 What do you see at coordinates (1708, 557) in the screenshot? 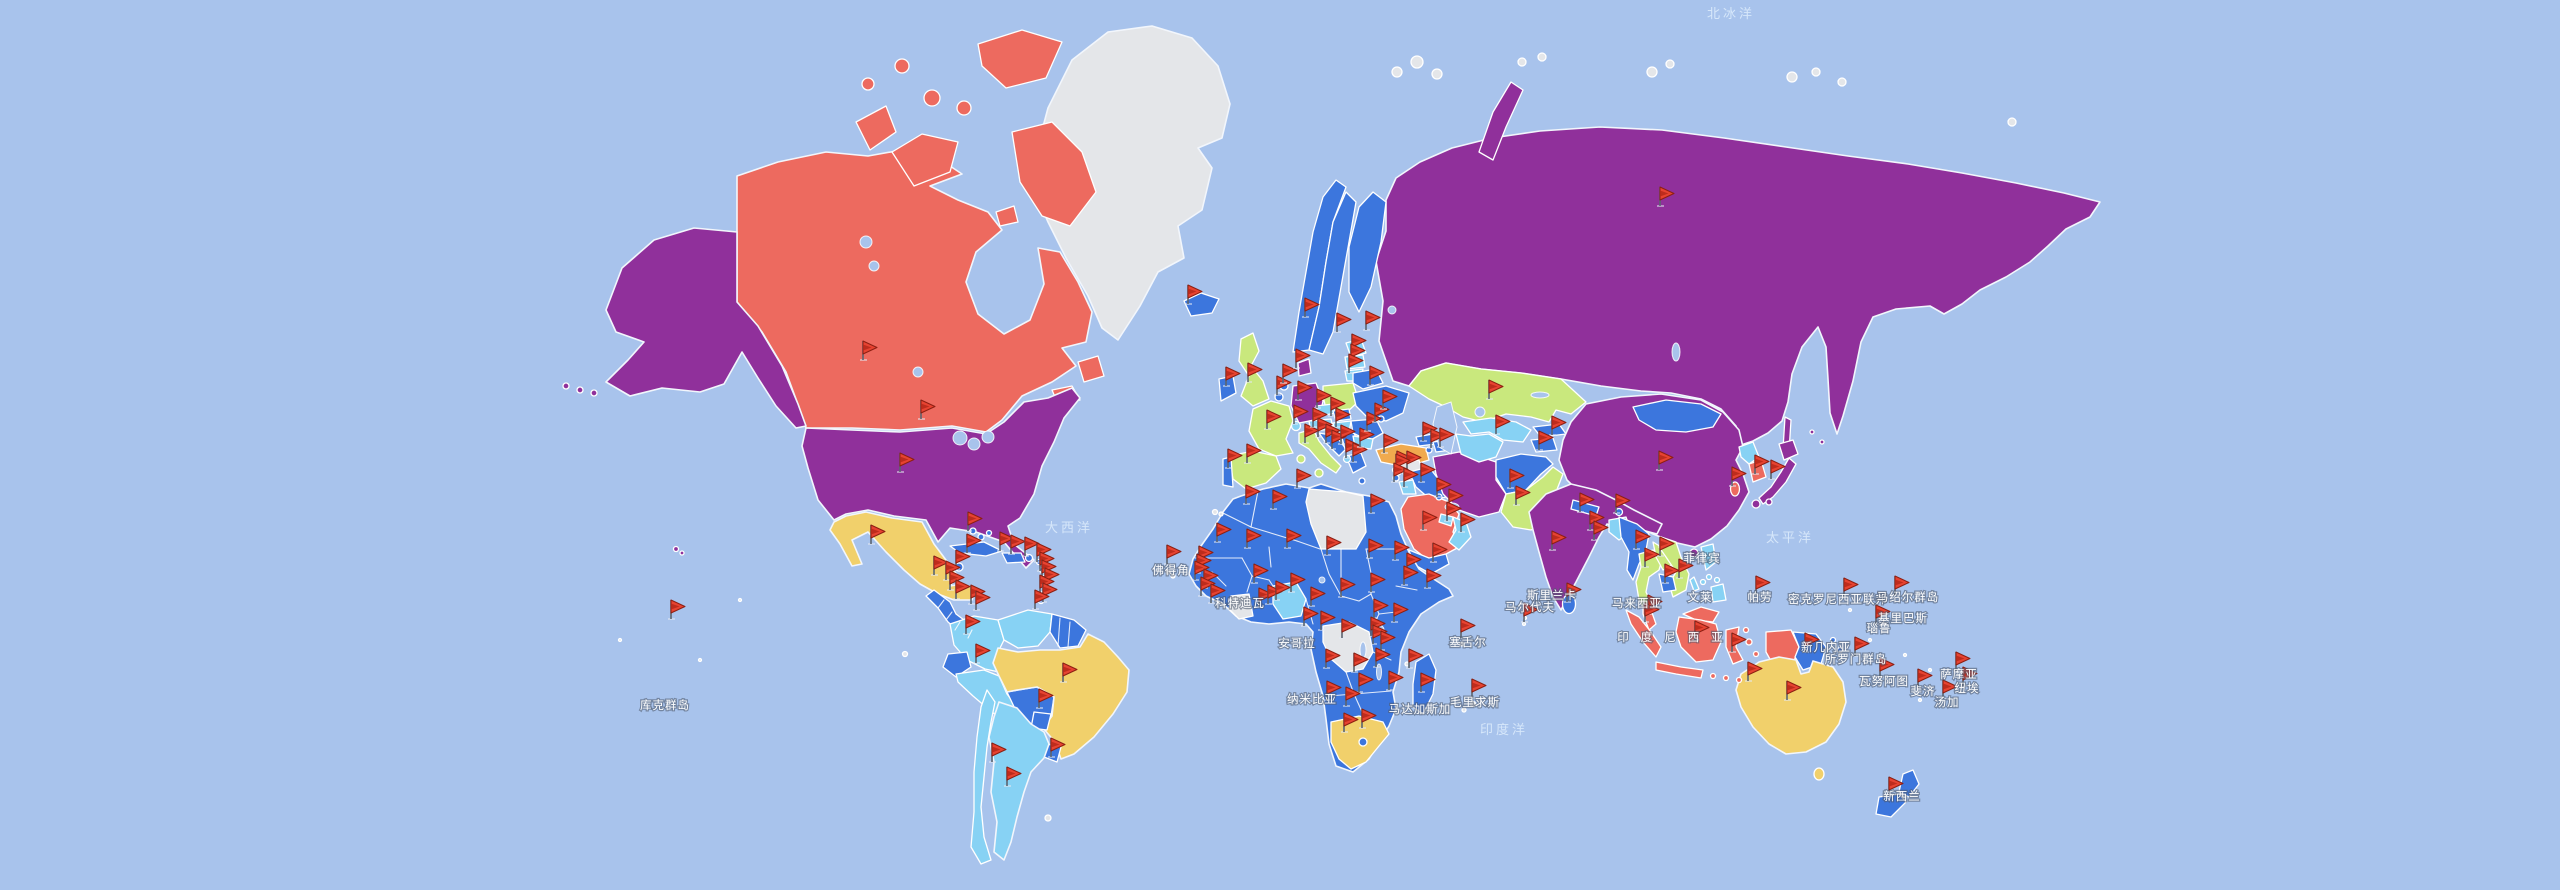
I see `region-philippines-luzon` at bounding box center [1708, 557].